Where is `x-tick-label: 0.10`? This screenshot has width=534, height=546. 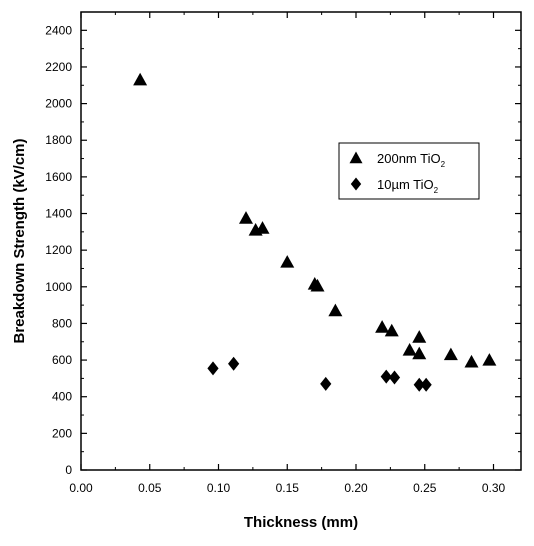 x-tick-label: 0.10 is located at coordinates (219, 488).